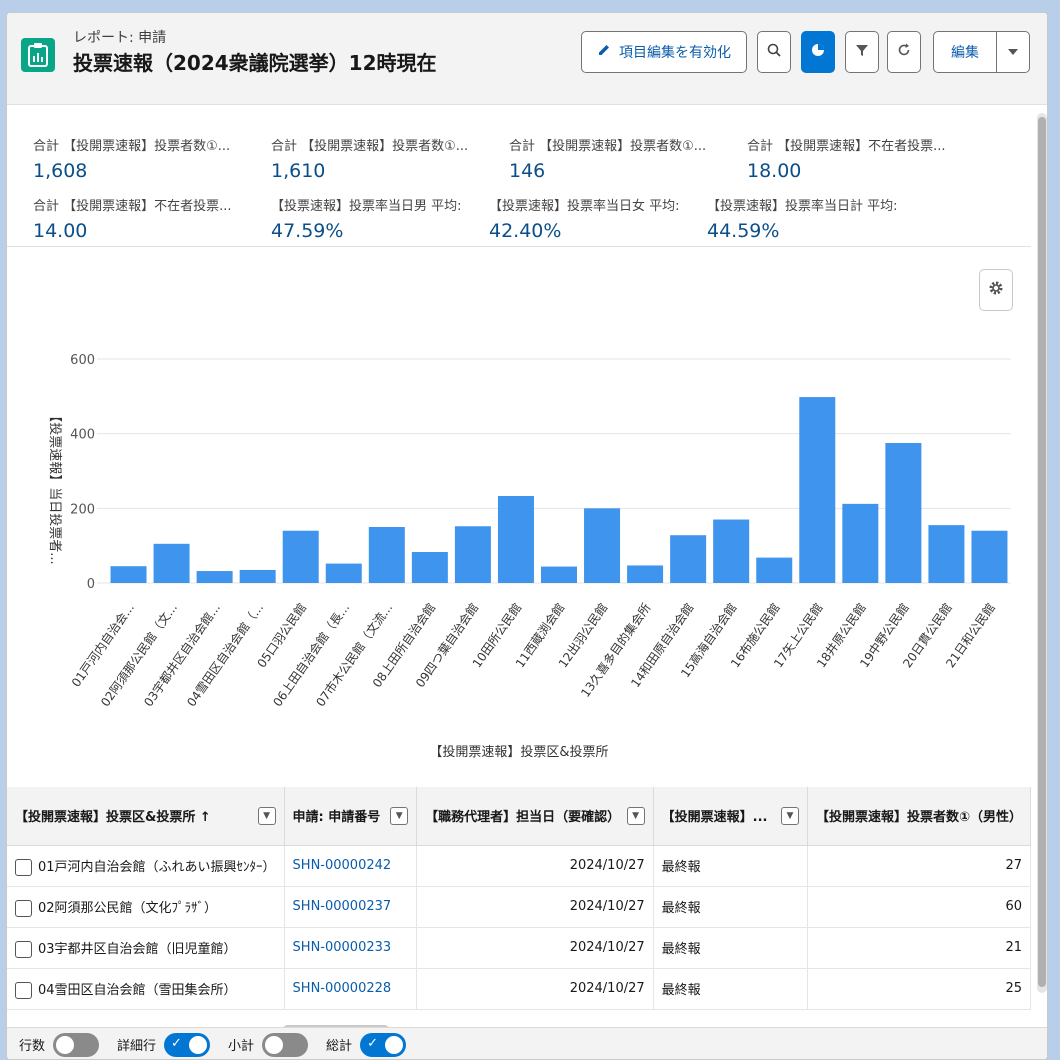  Describe the element at coordinates (535, 948) in the screenshot. I see `date-cell: 2024/10/27` at that location.